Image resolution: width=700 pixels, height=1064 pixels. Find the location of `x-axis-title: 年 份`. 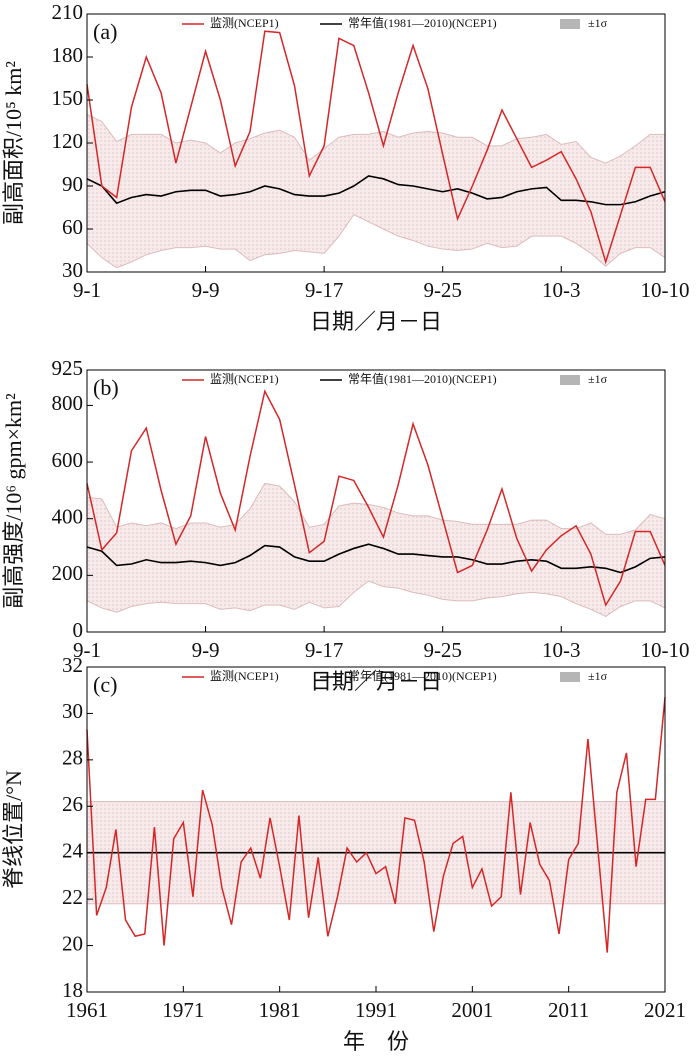

x-axis-title: 年 份 is located at coordinates (376, 1041).